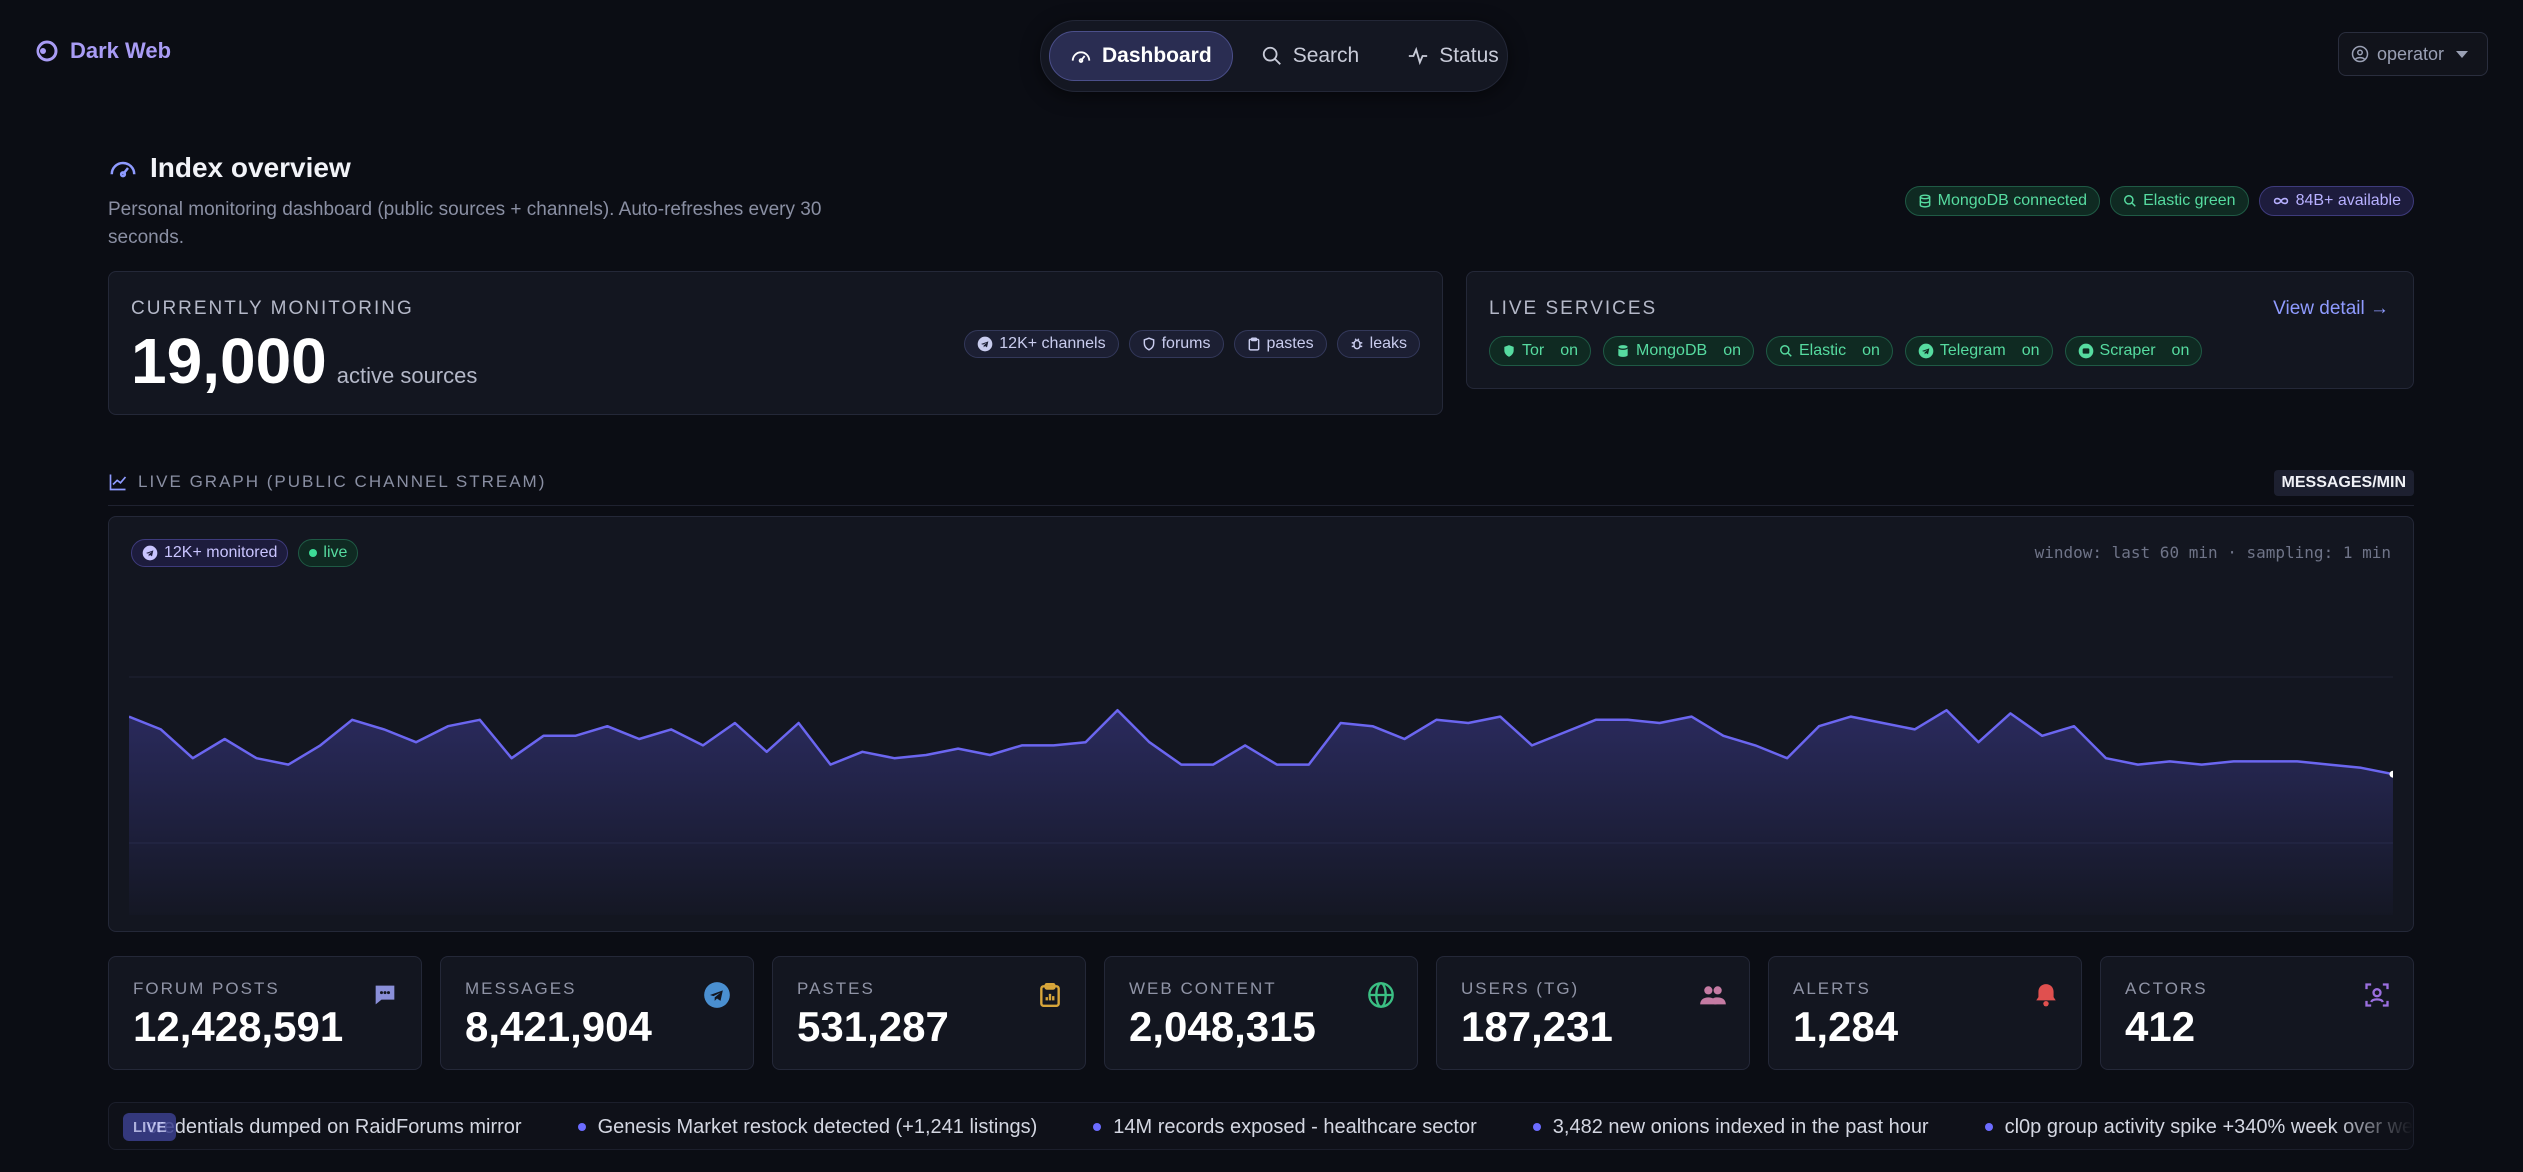  Describe the element at coordinates (1381, 995) in the screenshot. I see `globe-icon` at that location.